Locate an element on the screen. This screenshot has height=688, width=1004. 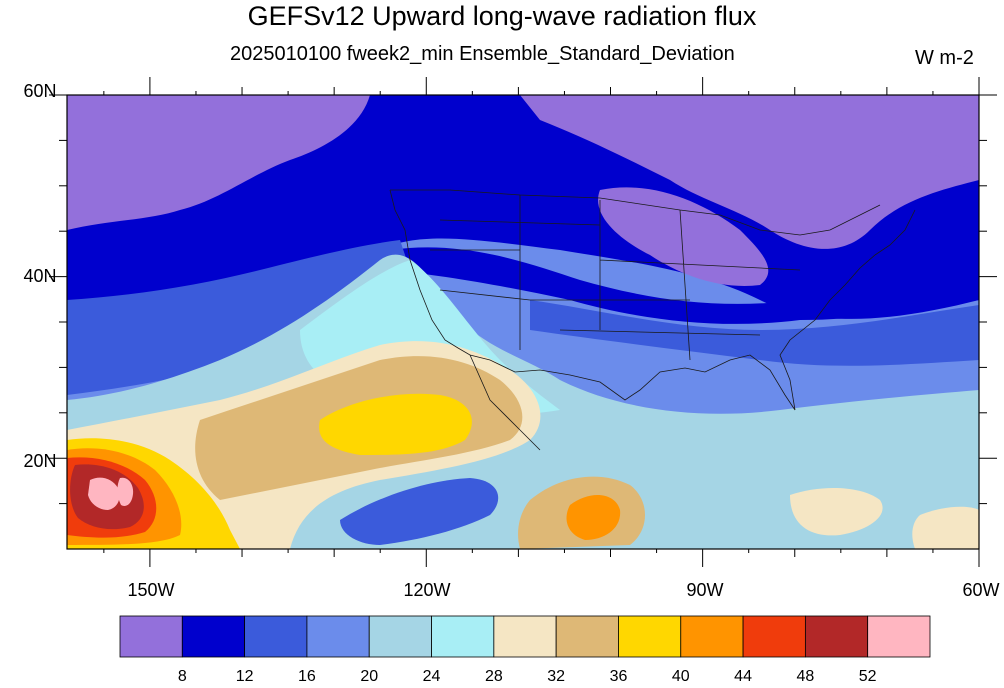
colorbar-label: 24 is located at coordinates (432, 675).